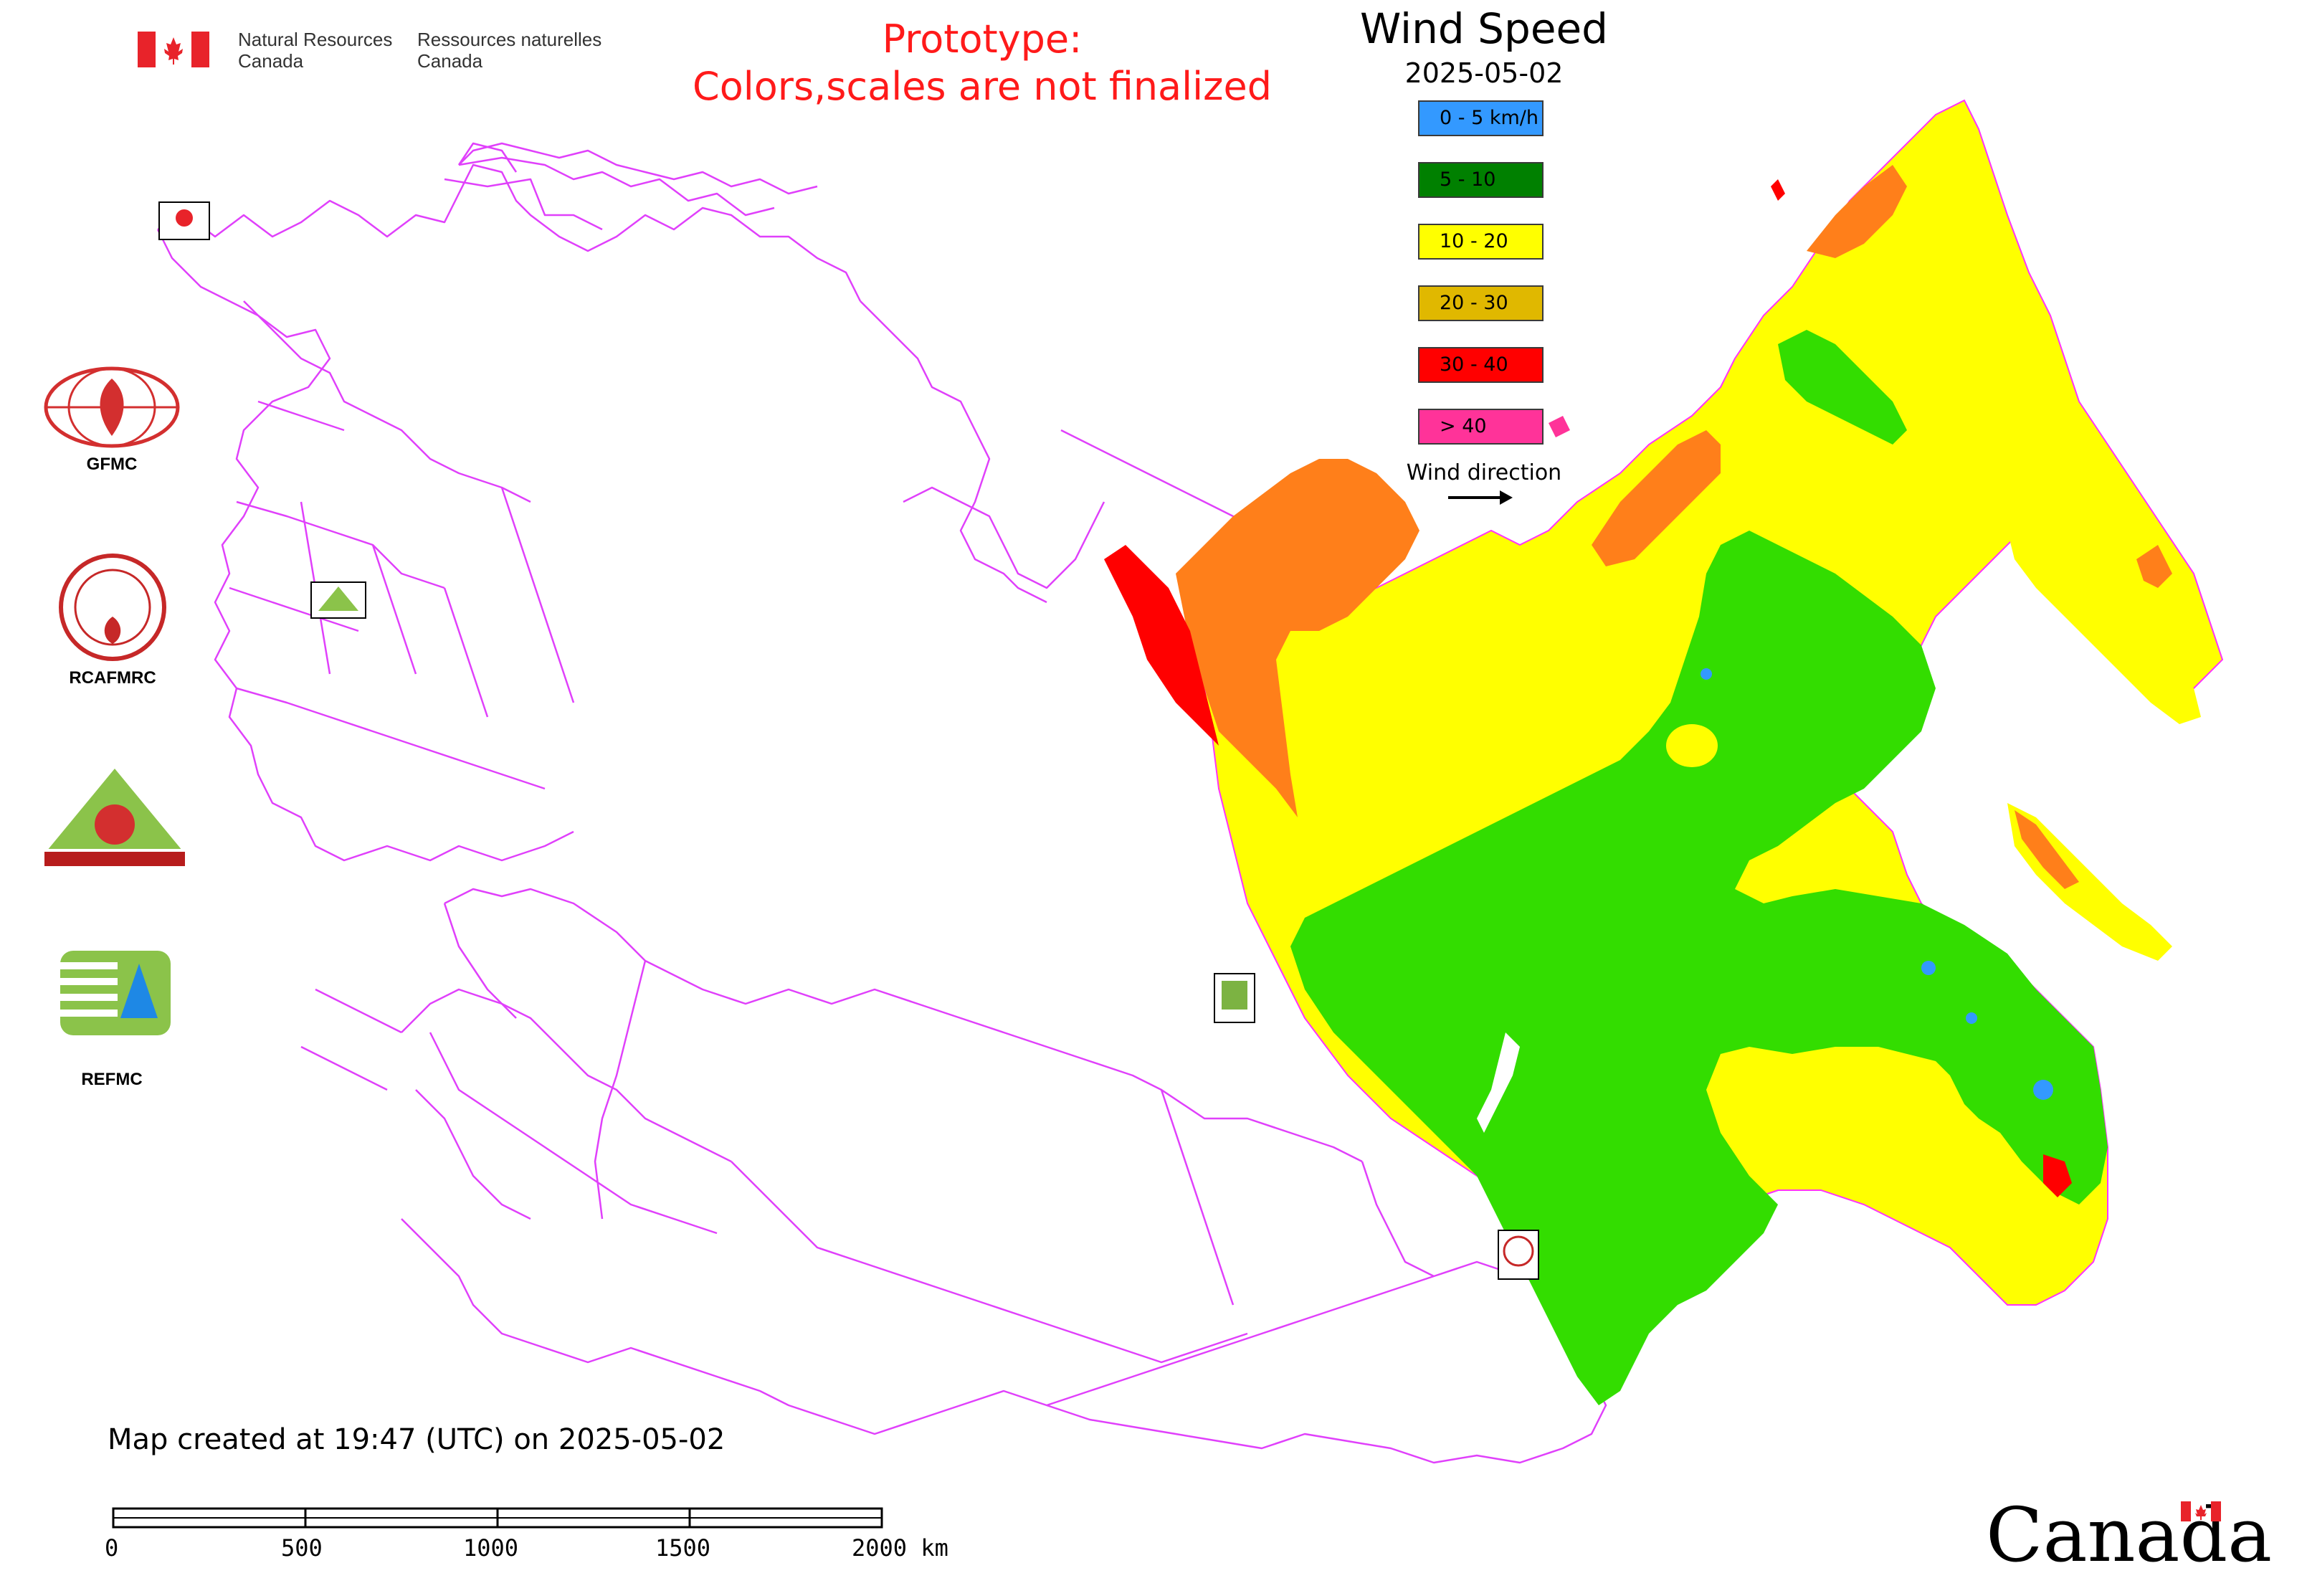 This screenshot has width=2302, height=1596. Describe the element at coordinates (112, 407) in the screenshot. I see `gfmc-logo-icon` at that location.